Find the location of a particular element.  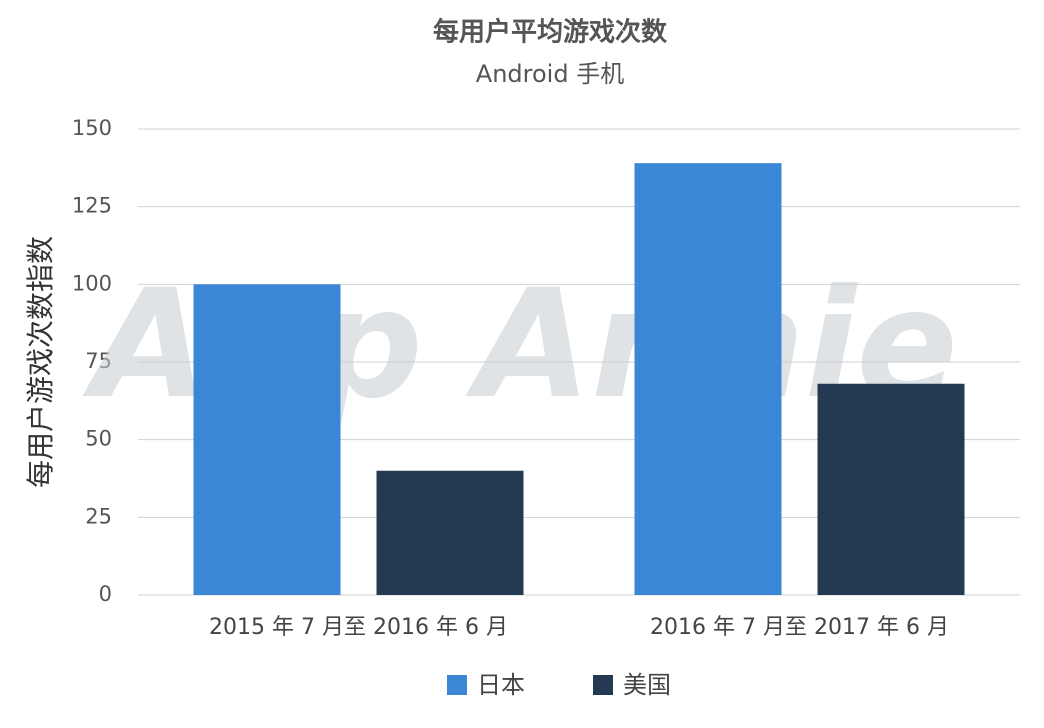

y-tick-label: 0 is located at coordinates (105, 594).